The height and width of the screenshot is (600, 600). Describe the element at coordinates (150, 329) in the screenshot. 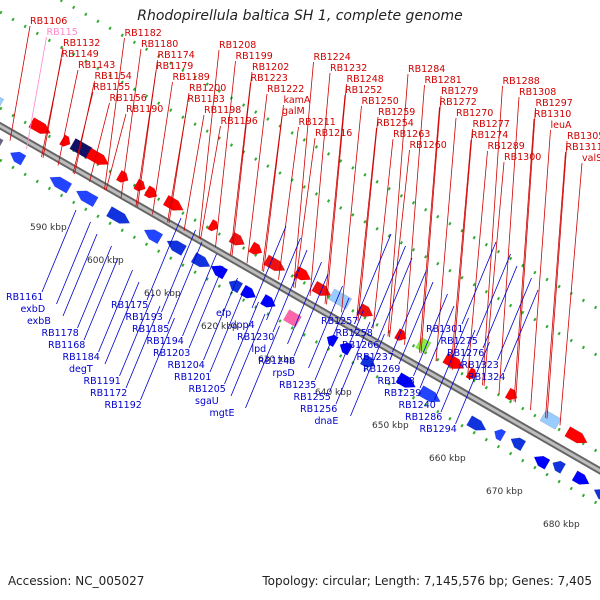

I see `gene-label-bottom: RB1185` at that location.